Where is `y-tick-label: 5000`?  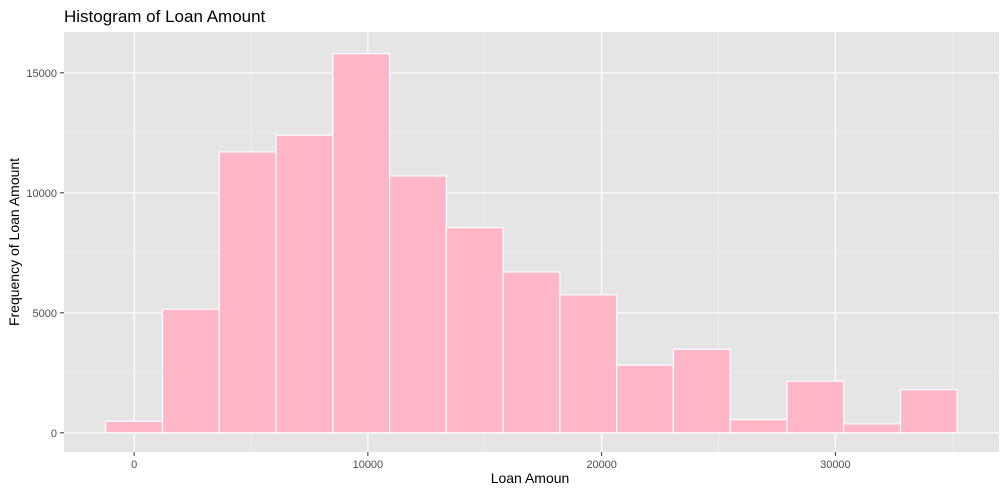 y-tick-label: 5000 is located at coordinates (45, 314).